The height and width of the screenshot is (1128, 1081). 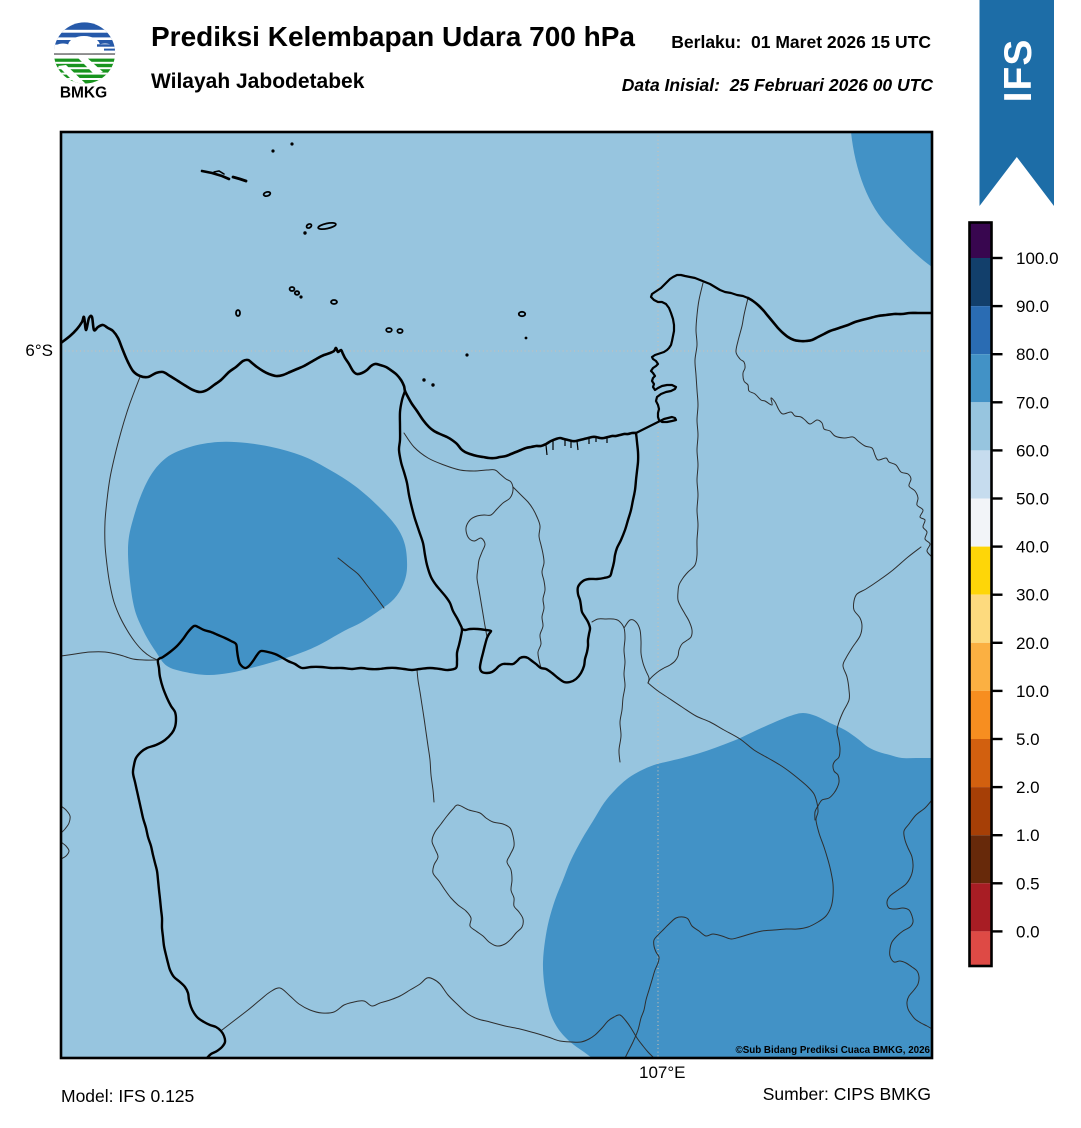 I want to click on svg-text: IFS, so click(x=1018, y=71).